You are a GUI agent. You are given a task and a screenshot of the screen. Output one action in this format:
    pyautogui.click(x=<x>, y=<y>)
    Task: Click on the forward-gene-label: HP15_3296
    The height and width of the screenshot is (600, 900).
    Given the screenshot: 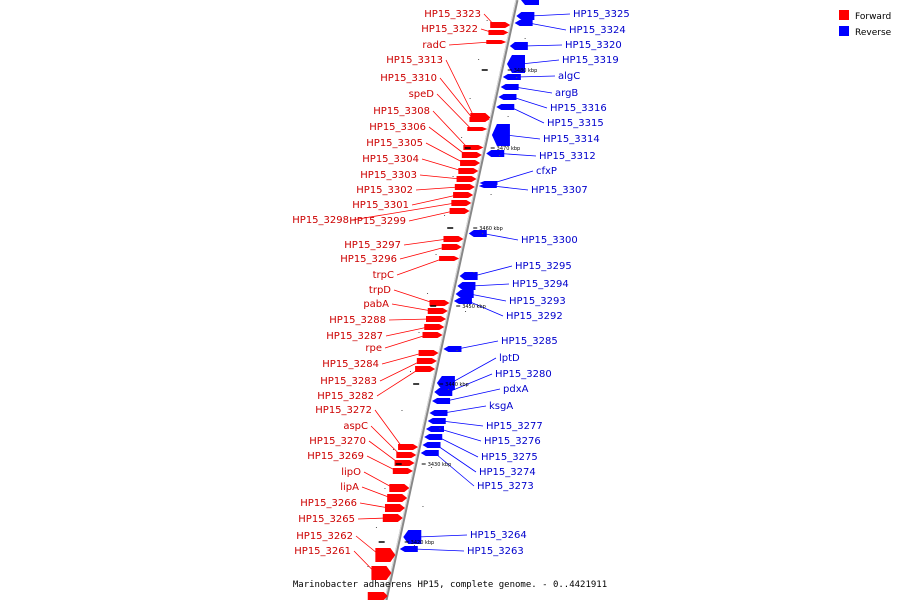 What is the action you would take?
    pyautogui.click(x=368, y=259)
    